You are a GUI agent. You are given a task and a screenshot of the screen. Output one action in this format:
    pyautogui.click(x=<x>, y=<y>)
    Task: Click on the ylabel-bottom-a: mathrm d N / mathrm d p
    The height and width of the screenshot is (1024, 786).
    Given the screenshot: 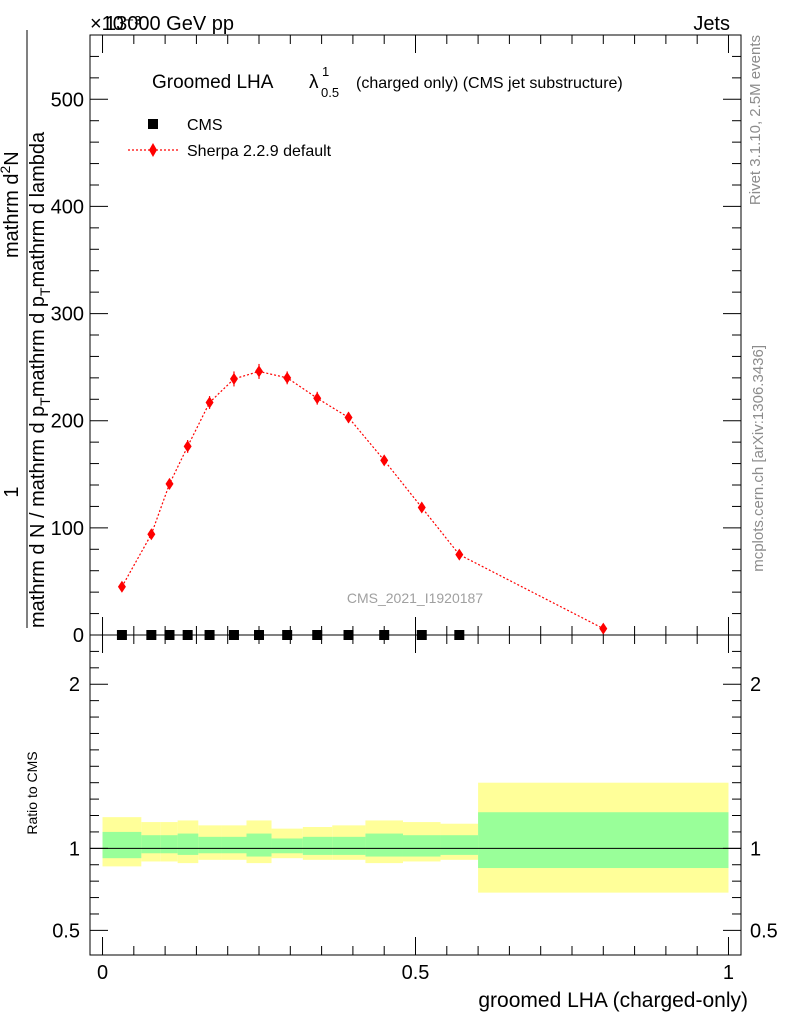 What is the action you would take?
    pyautogui.click(x=38, y=517)
    